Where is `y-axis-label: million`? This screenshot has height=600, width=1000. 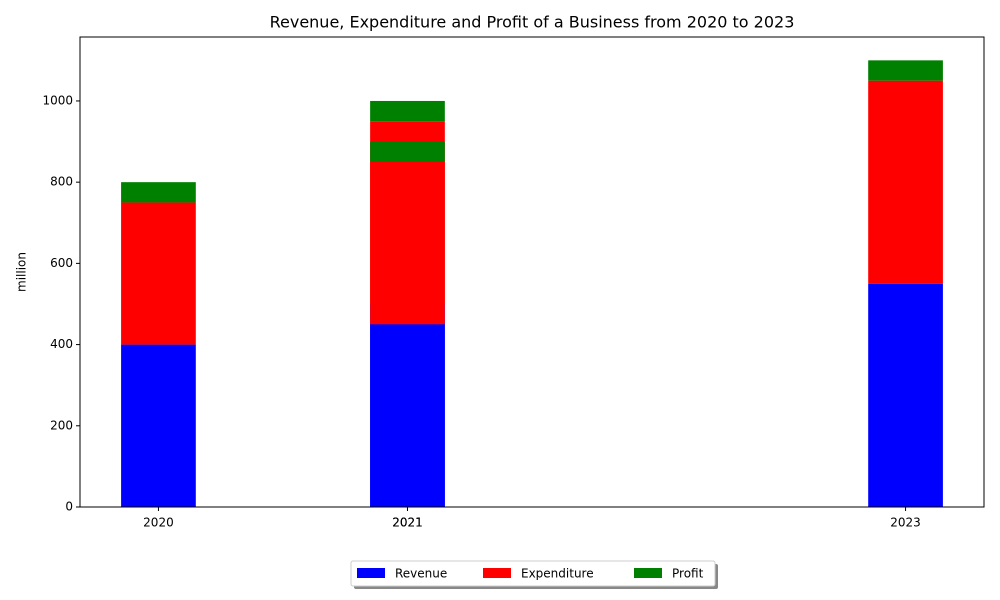
y-axis-label: million is located at coordinates (22, 272).